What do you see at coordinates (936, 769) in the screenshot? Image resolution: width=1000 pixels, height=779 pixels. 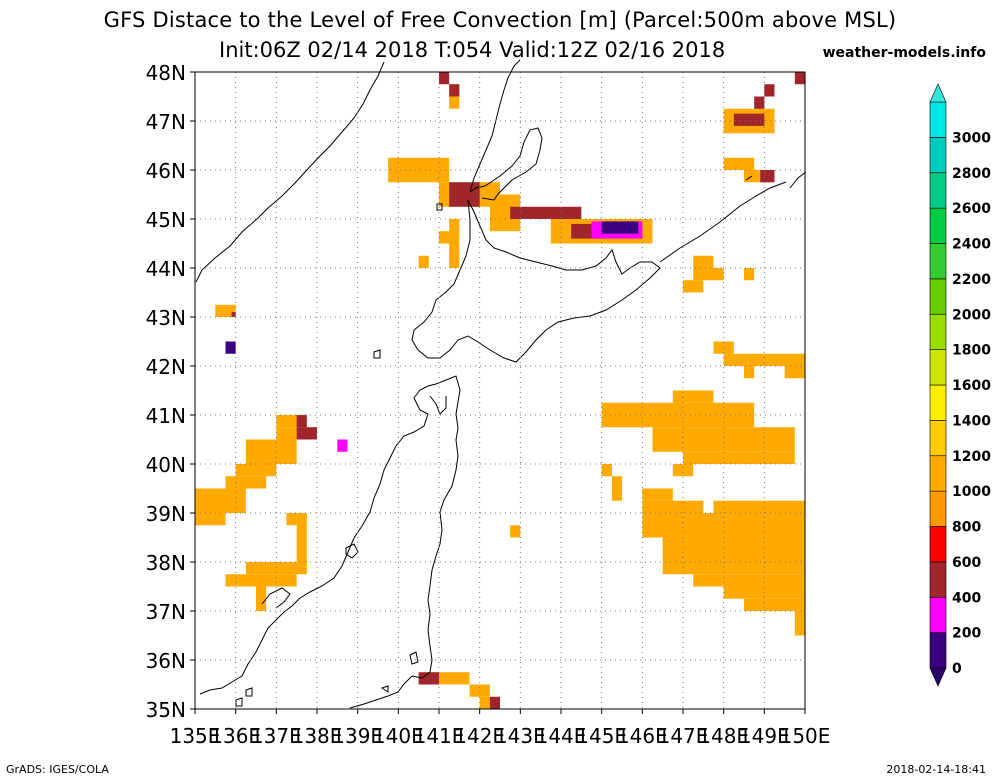 I see `footer-timestamp: 2018-02-14-18:41` at bounding box center [936, 769].